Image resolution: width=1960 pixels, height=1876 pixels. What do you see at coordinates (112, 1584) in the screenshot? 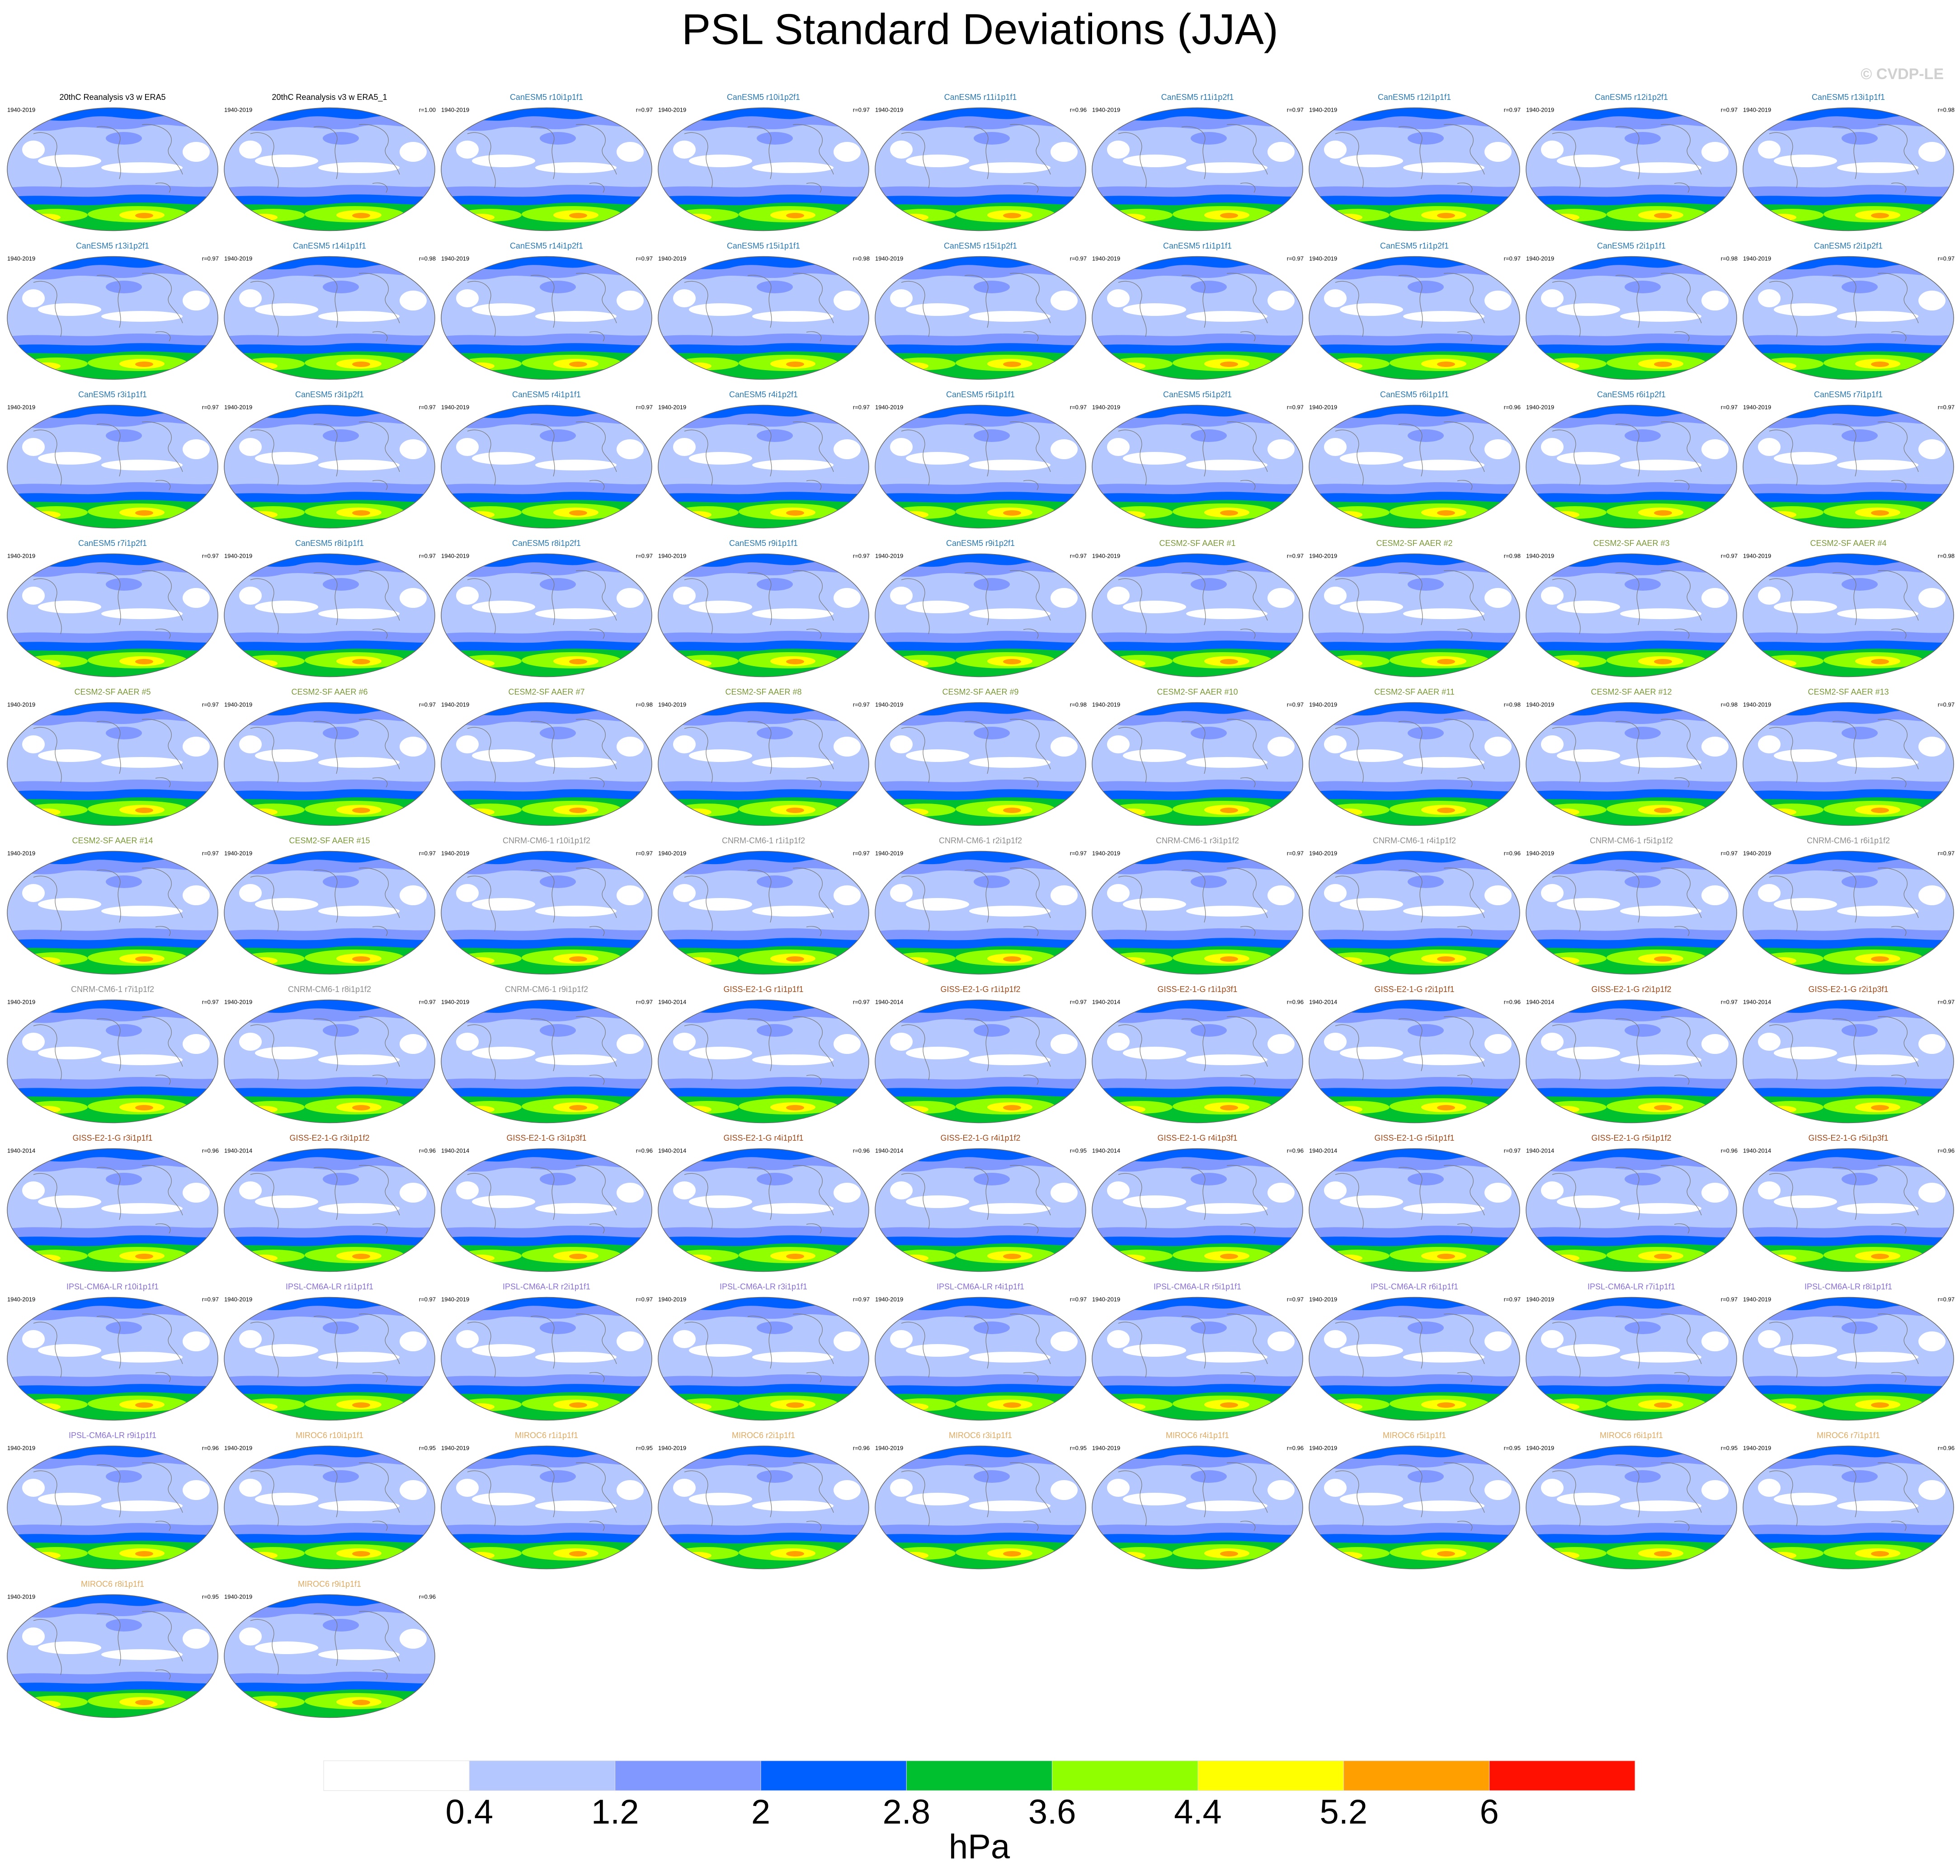
I see `panel-title: MIROC6 r8i1p1f1` at bounding box center [112, 1584].